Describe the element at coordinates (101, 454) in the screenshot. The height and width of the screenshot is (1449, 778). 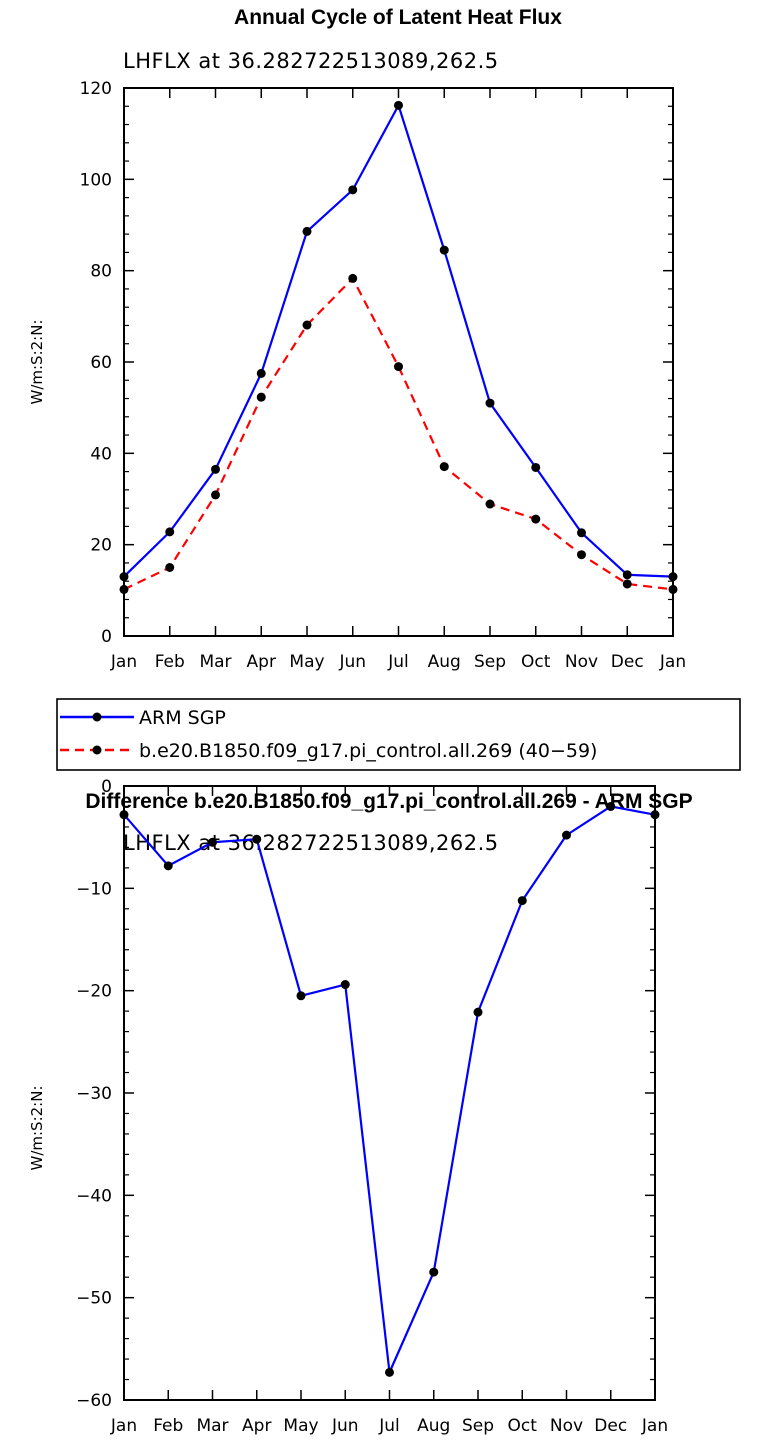
I see `y-tick-label: 40` at that location.